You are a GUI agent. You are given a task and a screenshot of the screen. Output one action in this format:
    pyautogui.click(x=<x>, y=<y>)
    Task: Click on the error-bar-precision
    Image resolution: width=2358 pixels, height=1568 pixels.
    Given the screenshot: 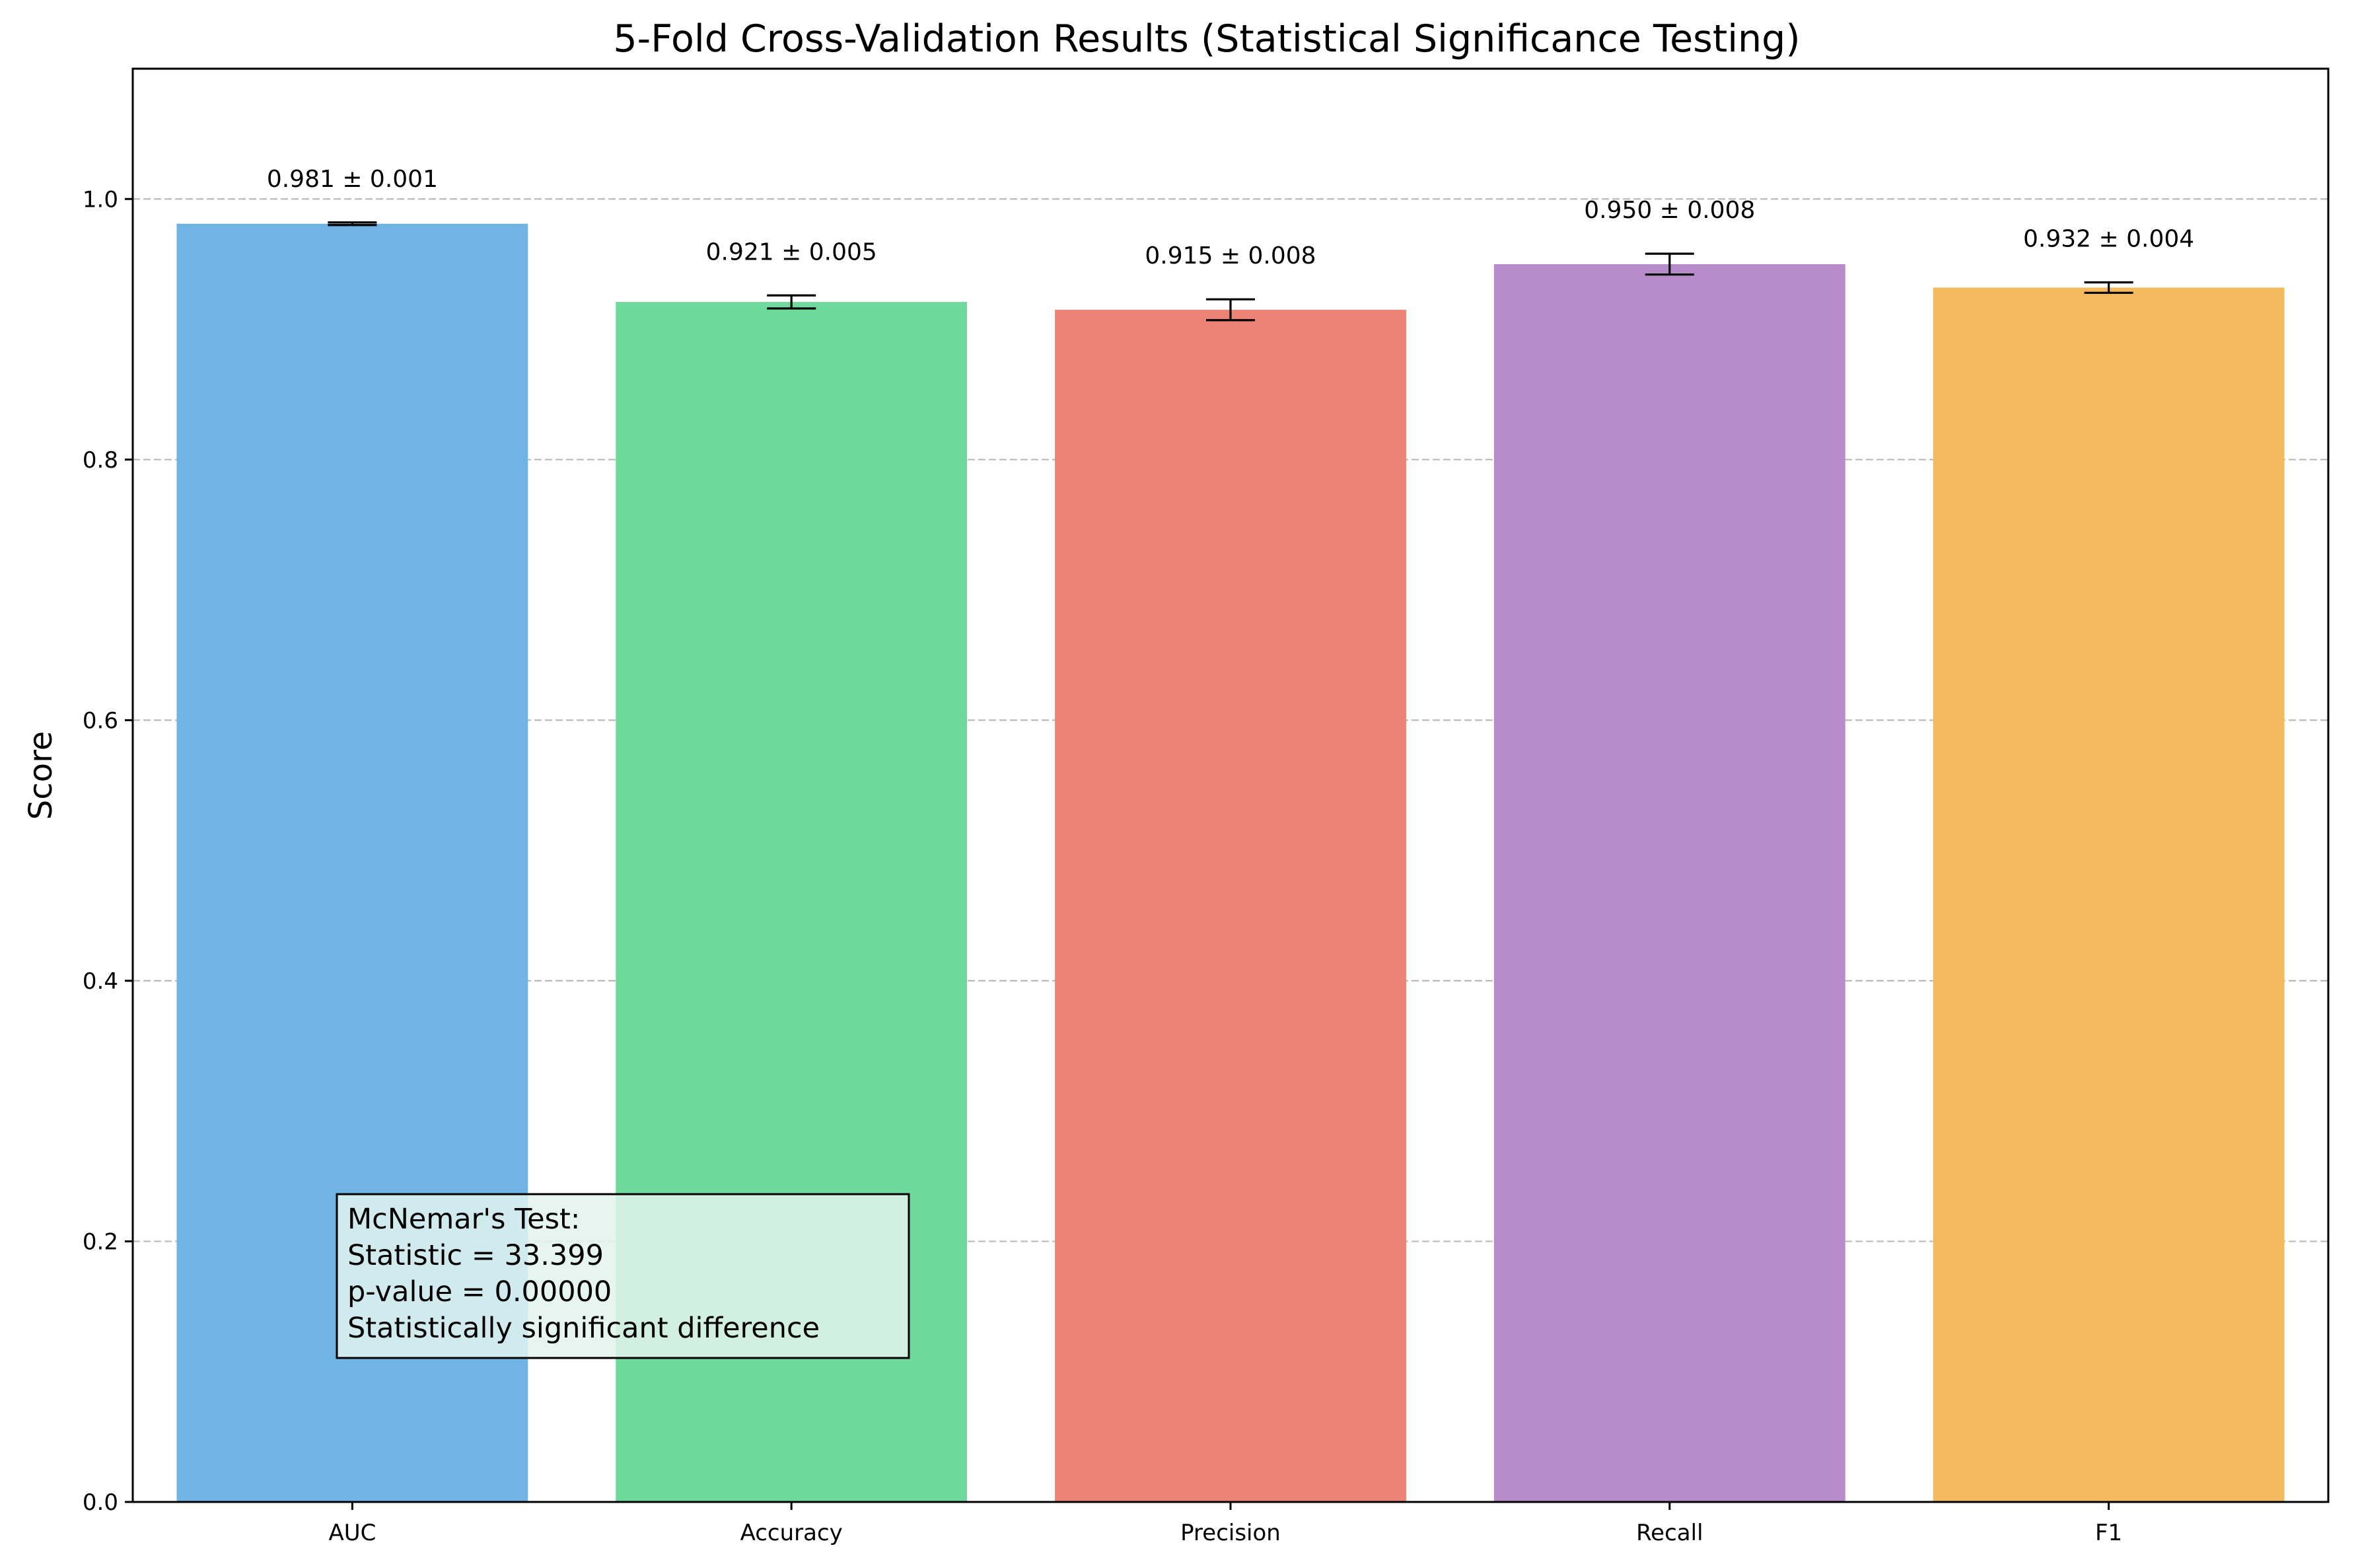 What is the action you would take?
    pyautogui.click(x=1230, y=310)
    